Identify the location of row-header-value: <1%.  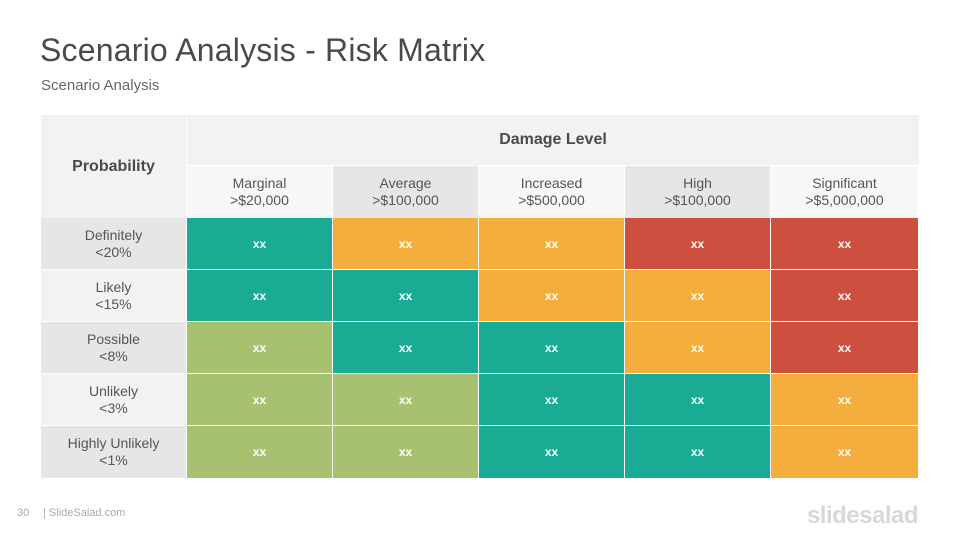
(113, 460).